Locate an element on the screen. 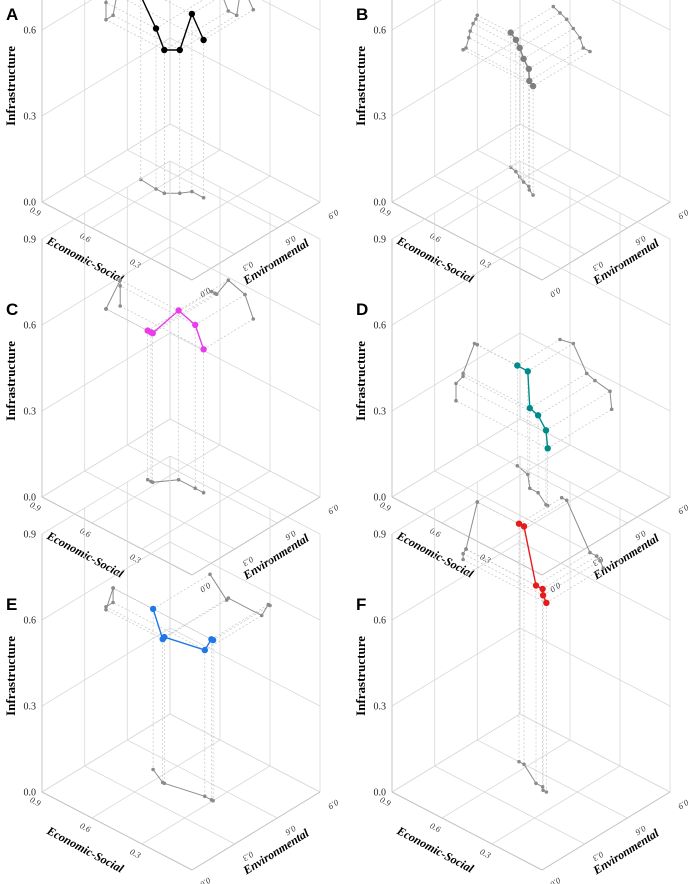  z-tick-label: 0.0 is located at coordinates (380, 203).